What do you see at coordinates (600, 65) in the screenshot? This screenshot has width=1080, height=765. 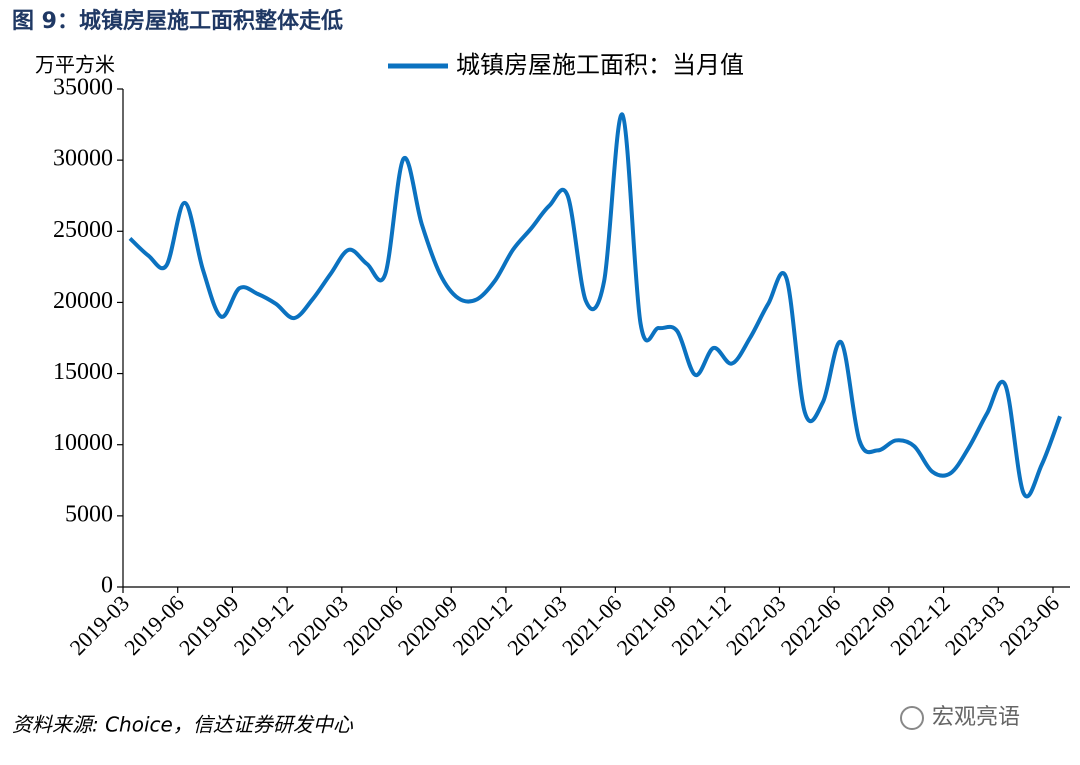 I see `legend-label: 城镇房屋施工面积：当月值` at bounding box center [600, 65].